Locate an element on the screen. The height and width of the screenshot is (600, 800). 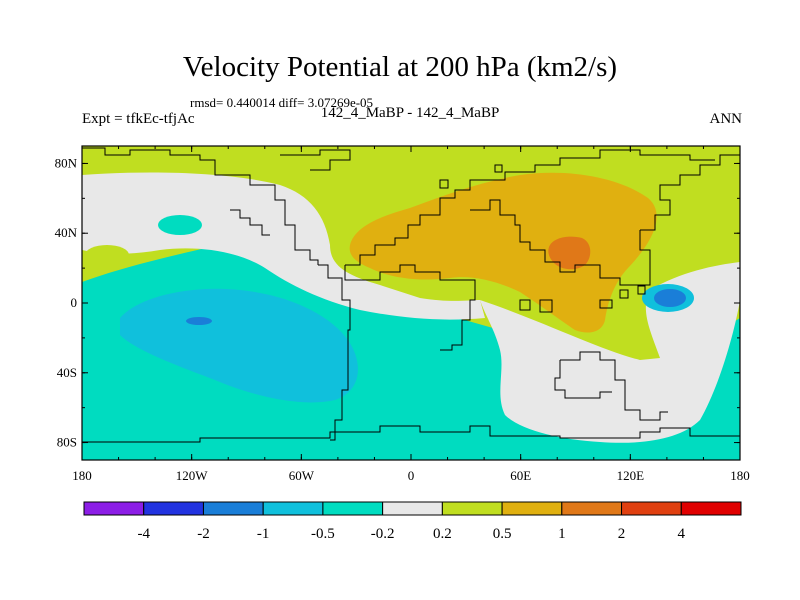
coastline-maritime is located at coordinates (566, 306).